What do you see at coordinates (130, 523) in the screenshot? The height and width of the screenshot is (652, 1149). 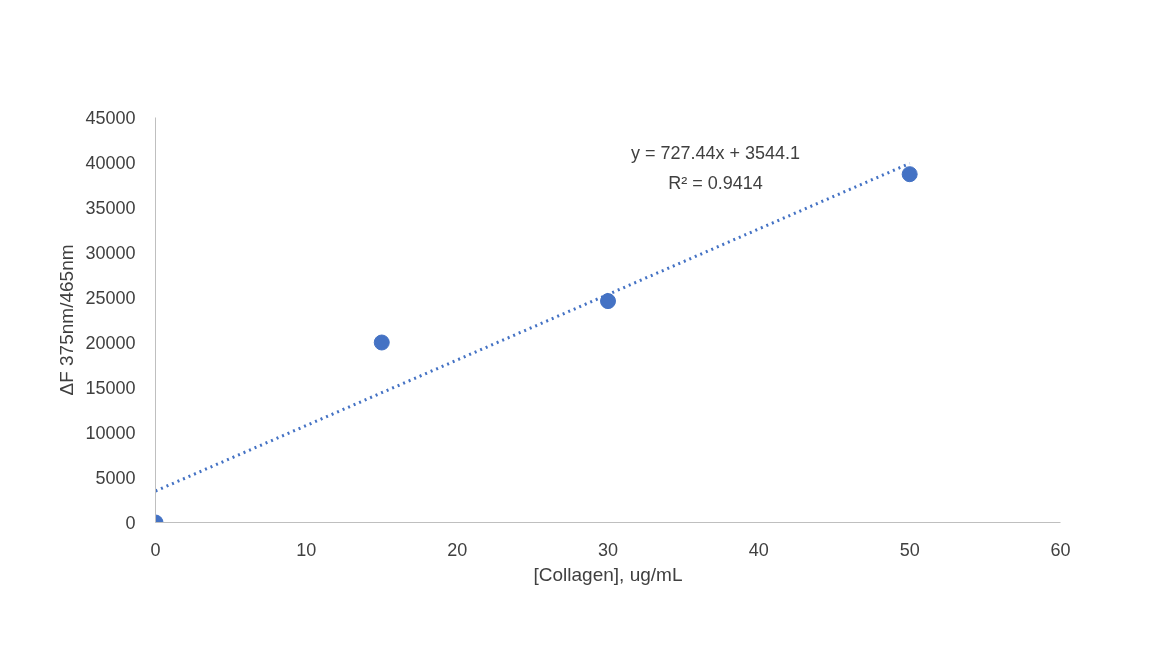 I see `y-tick-label: 0` at bounding box center [130, 523].